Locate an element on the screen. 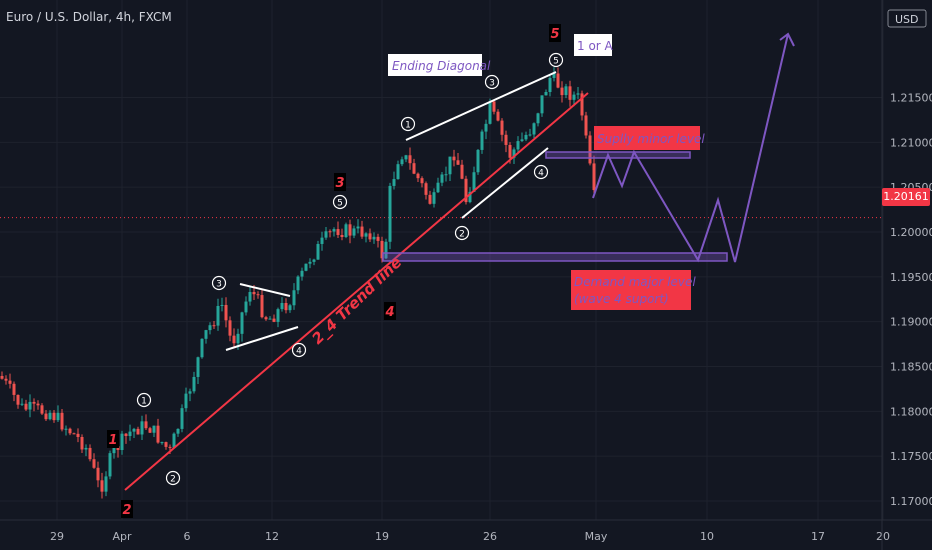  minor-wave-text: 1 is located at coordinates (408, 126).